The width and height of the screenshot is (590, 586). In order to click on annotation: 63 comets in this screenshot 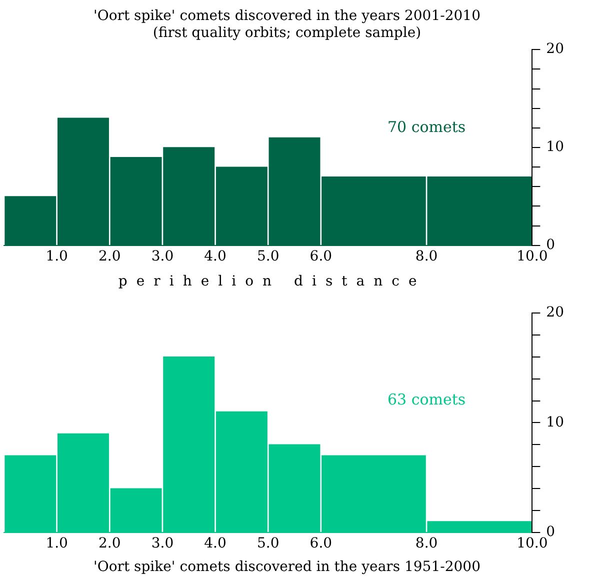, I will do `click(426, 399)`.